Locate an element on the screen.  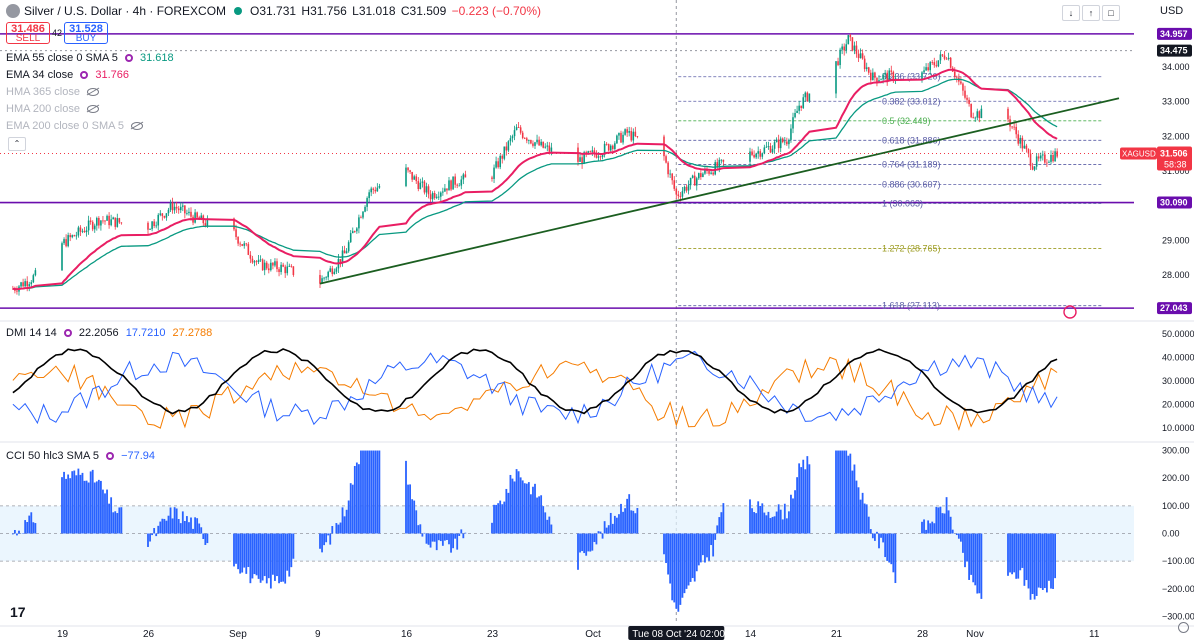
symbol-title: Silver / U.S. Dollar · 4h · FOREXCOM is located at coordinates (125, 11).